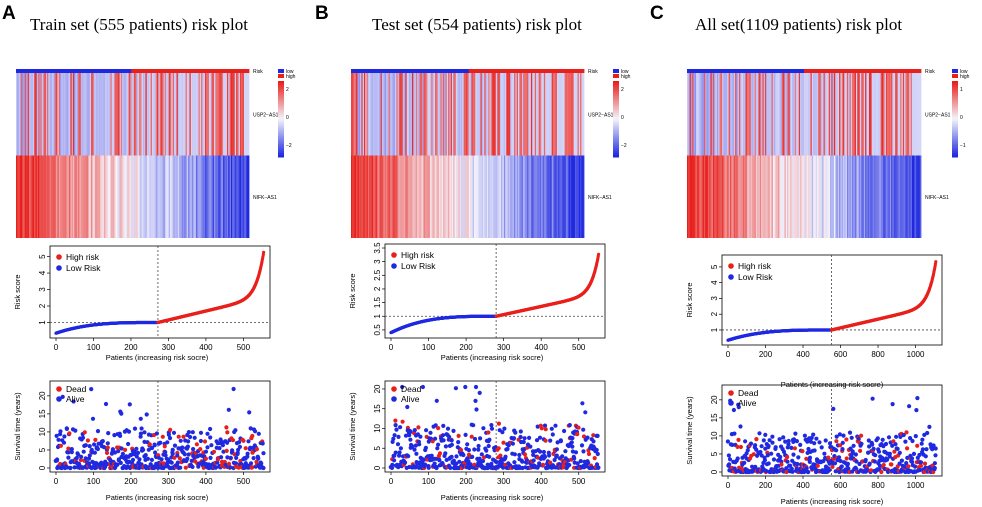 Image resolution: width=982 pixels, height=507 pixels. I want to click on legend-high-risk-label: High risk, so click(755, 266).